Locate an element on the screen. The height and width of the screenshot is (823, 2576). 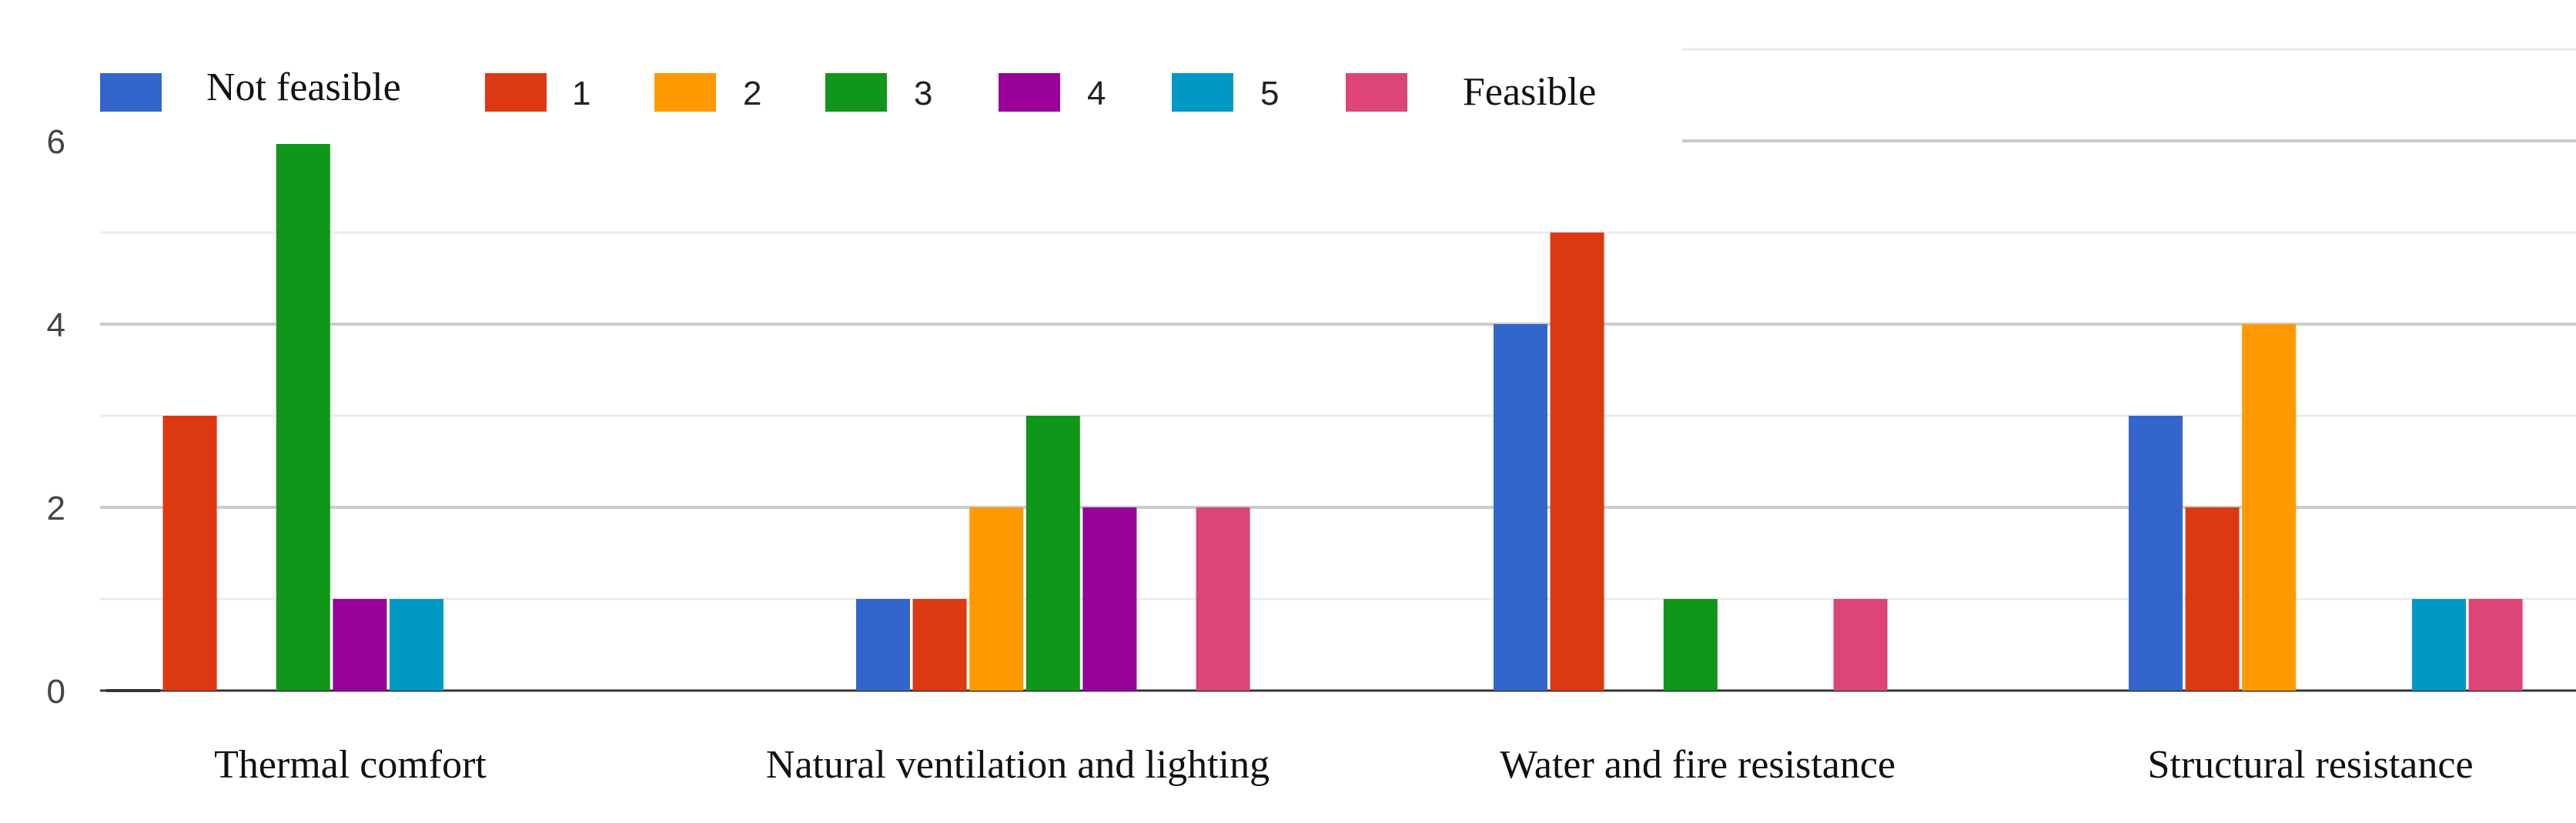
x-category-label: Structural resistance is located at coordinates (2310, 765).